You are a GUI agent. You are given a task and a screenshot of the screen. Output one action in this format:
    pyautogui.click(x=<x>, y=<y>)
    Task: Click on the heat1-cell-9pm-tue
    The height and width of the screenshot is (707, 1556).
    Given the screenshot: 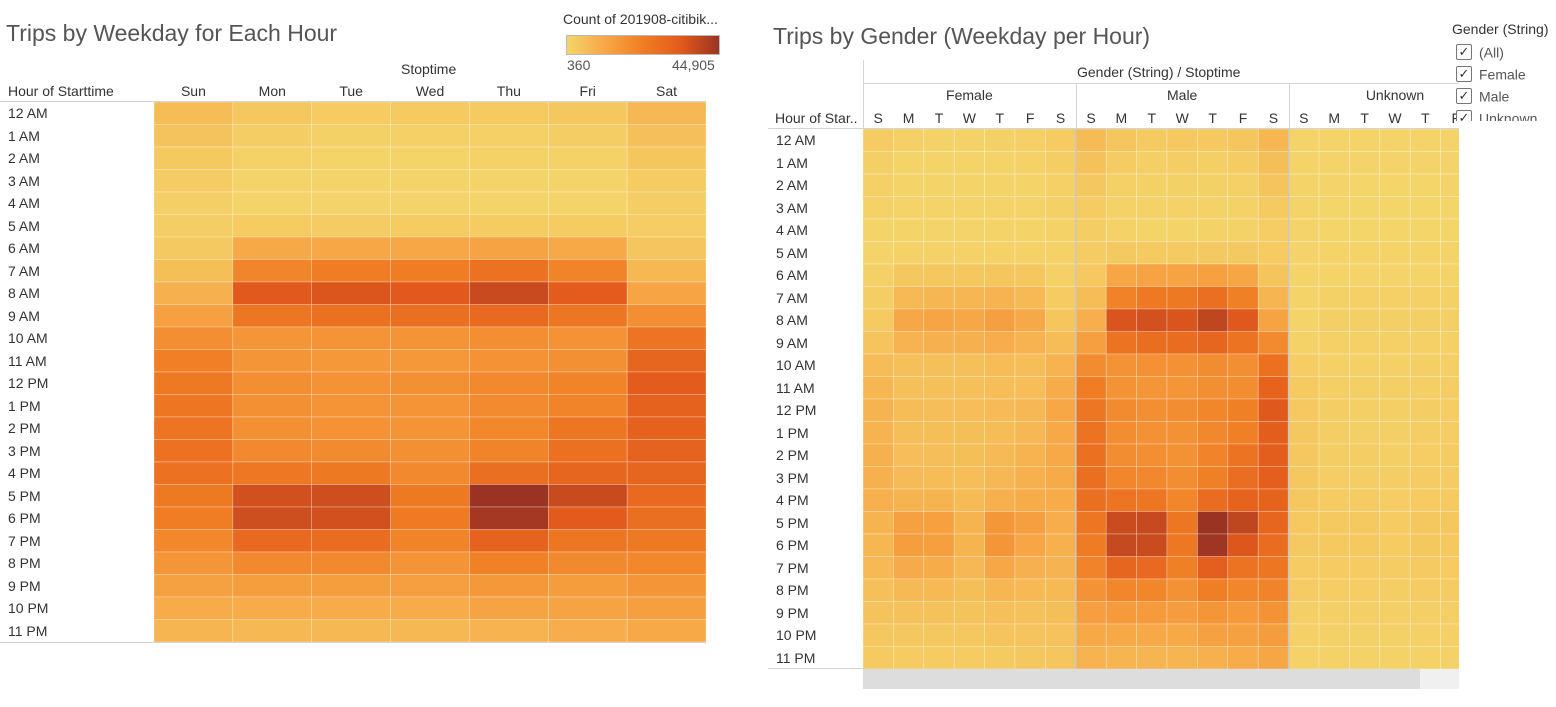 What is the action you would take?
    pyautogui.click(x=351, y=586)
    